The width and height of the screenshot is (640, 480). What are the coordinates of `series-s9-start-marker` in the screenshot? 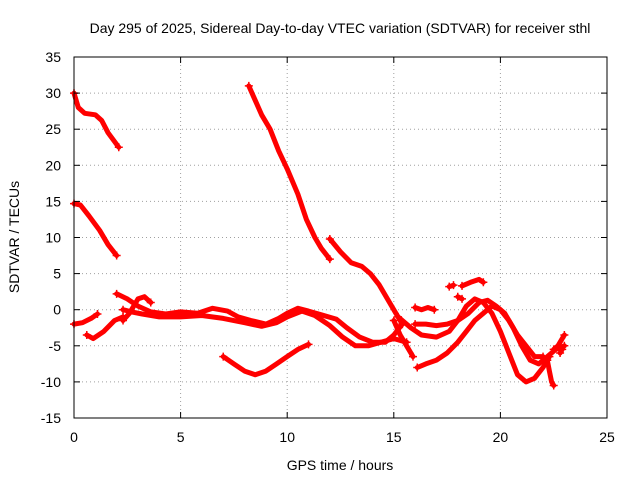 It's located at (248, 85).